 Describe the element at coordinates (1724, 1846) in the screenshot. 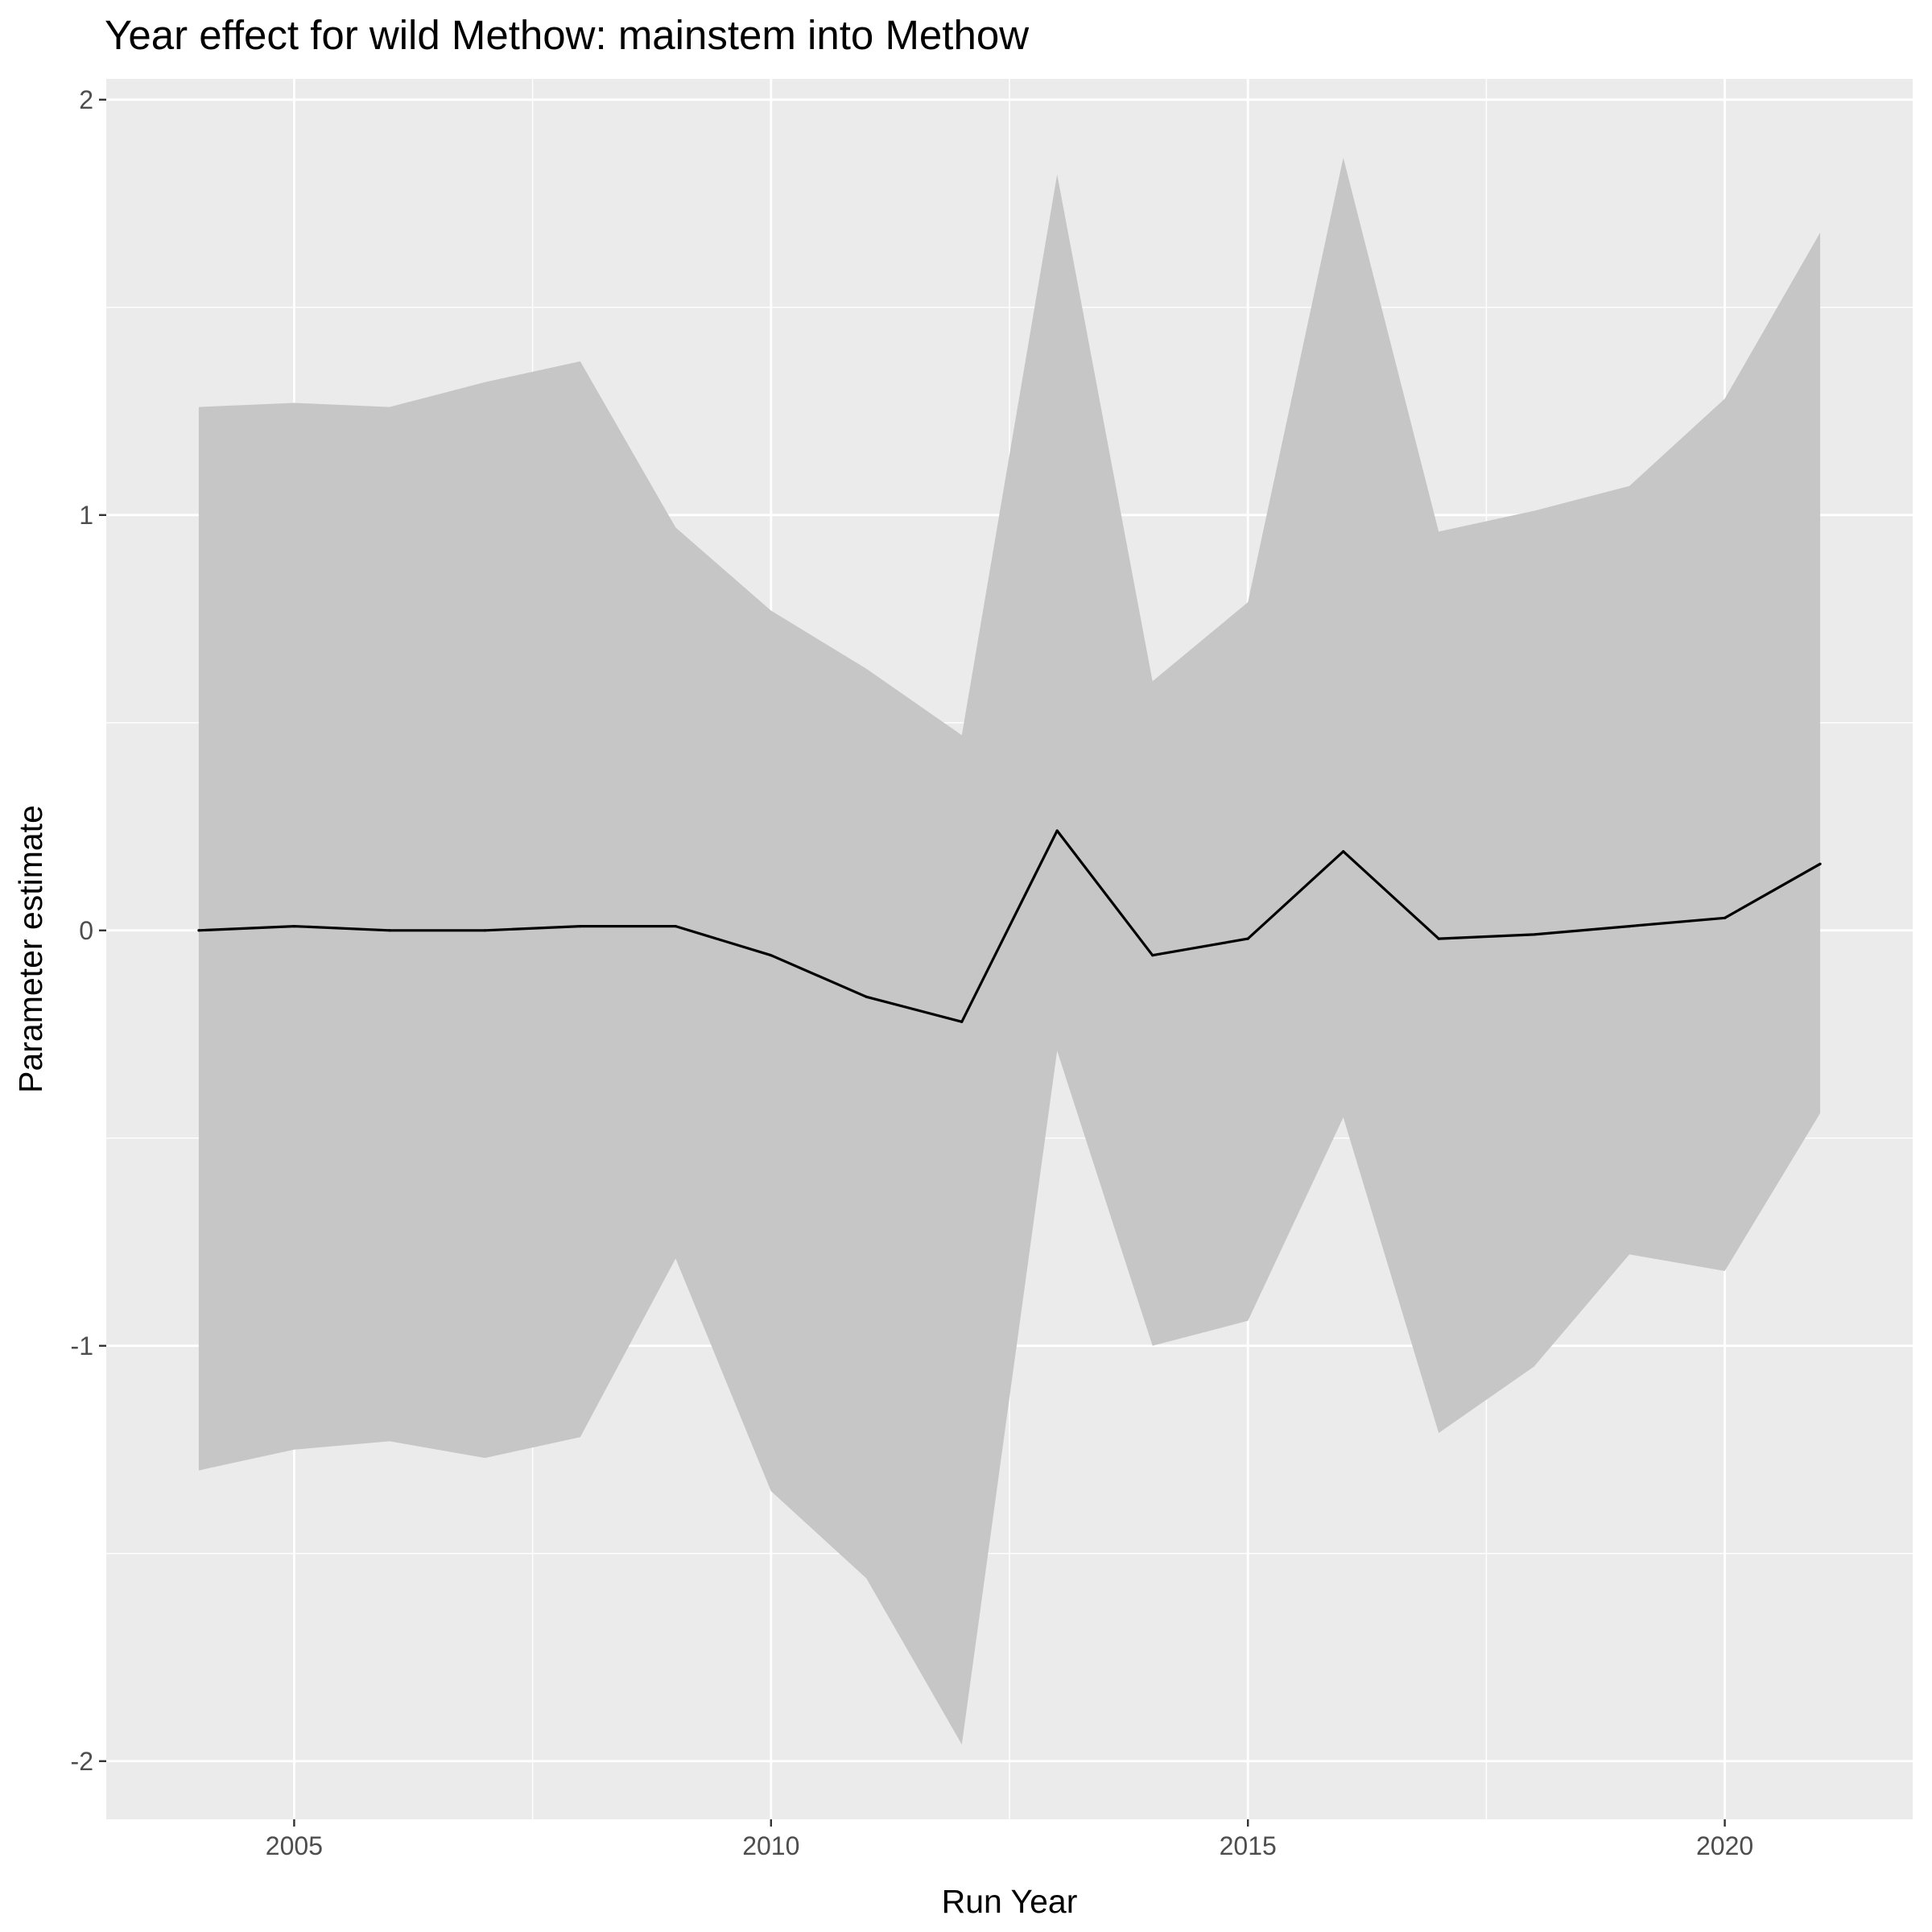

I see `x-tick-label: 2020` at that location.